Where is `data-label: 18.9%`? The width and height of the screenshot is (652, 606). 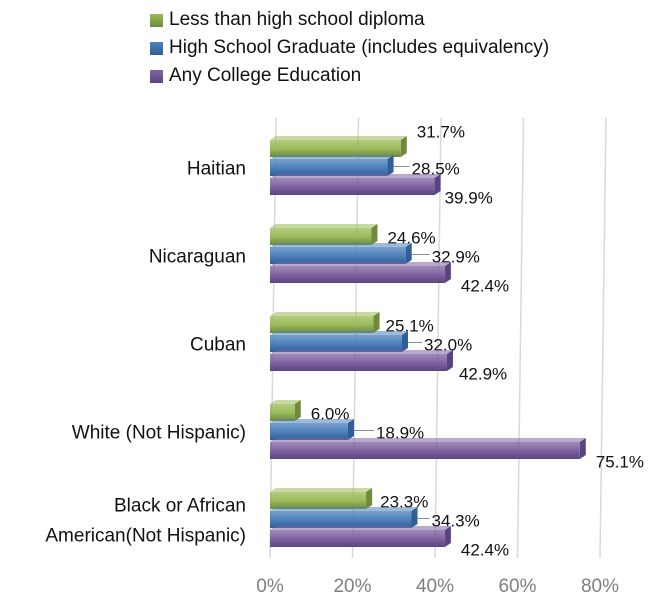 data-label: 18.9% is located at coordinates (400, 433).